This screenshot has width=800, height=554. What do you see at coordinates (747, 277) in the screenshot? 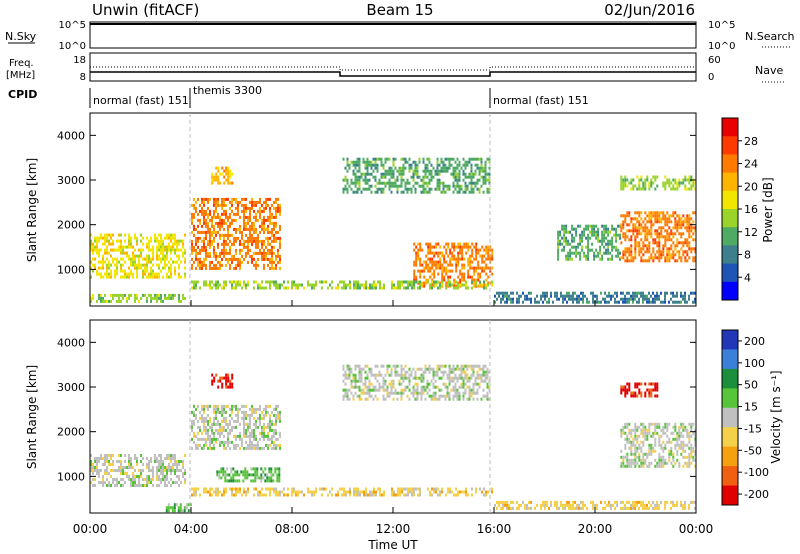
I see `power-colorbar-label: 4` at bounding box center [747, 277].